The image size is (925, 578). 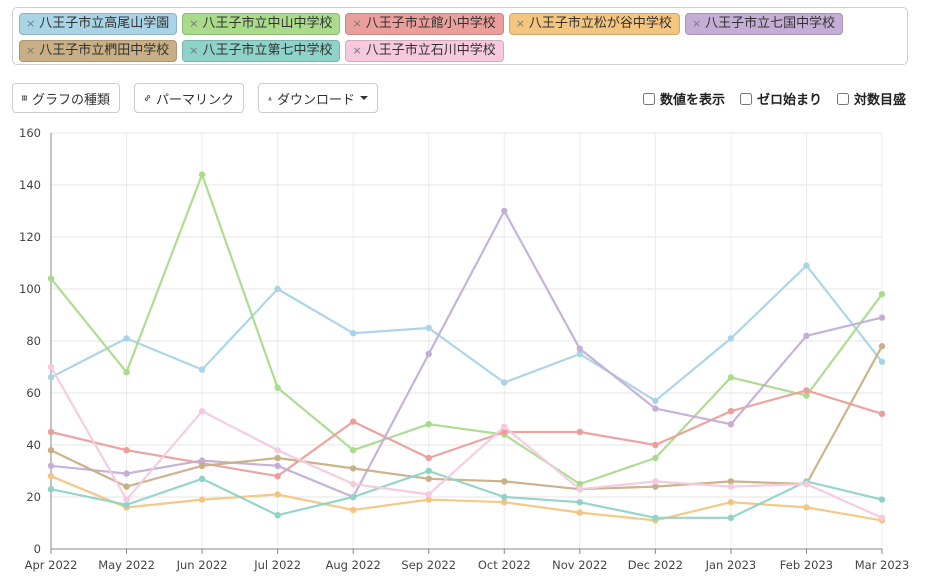 I want to click on permalink-button: パーマリンク, so click(x=189, y=98).